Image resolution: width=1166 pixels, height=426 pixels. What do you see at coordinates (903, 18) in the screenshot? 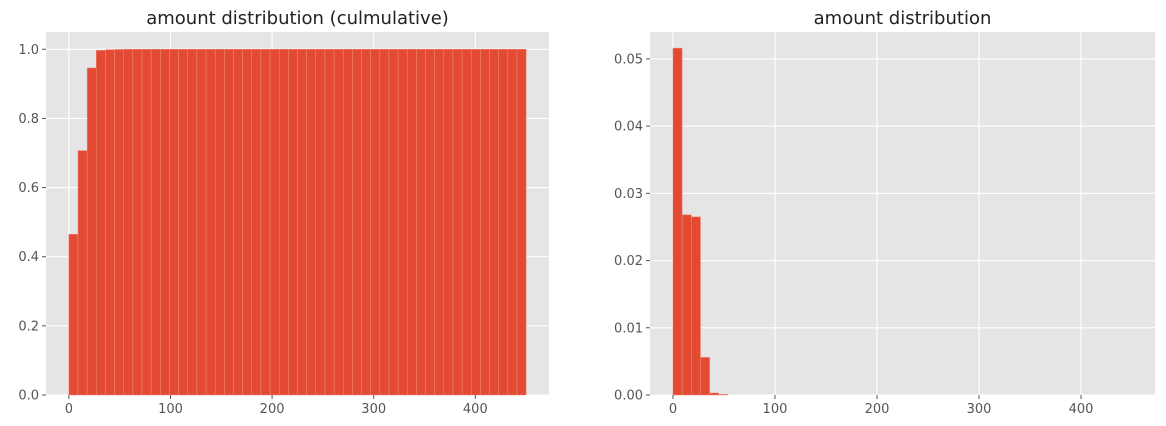
I see `chart-title: amount distribution` at bounding box center [903, 18].